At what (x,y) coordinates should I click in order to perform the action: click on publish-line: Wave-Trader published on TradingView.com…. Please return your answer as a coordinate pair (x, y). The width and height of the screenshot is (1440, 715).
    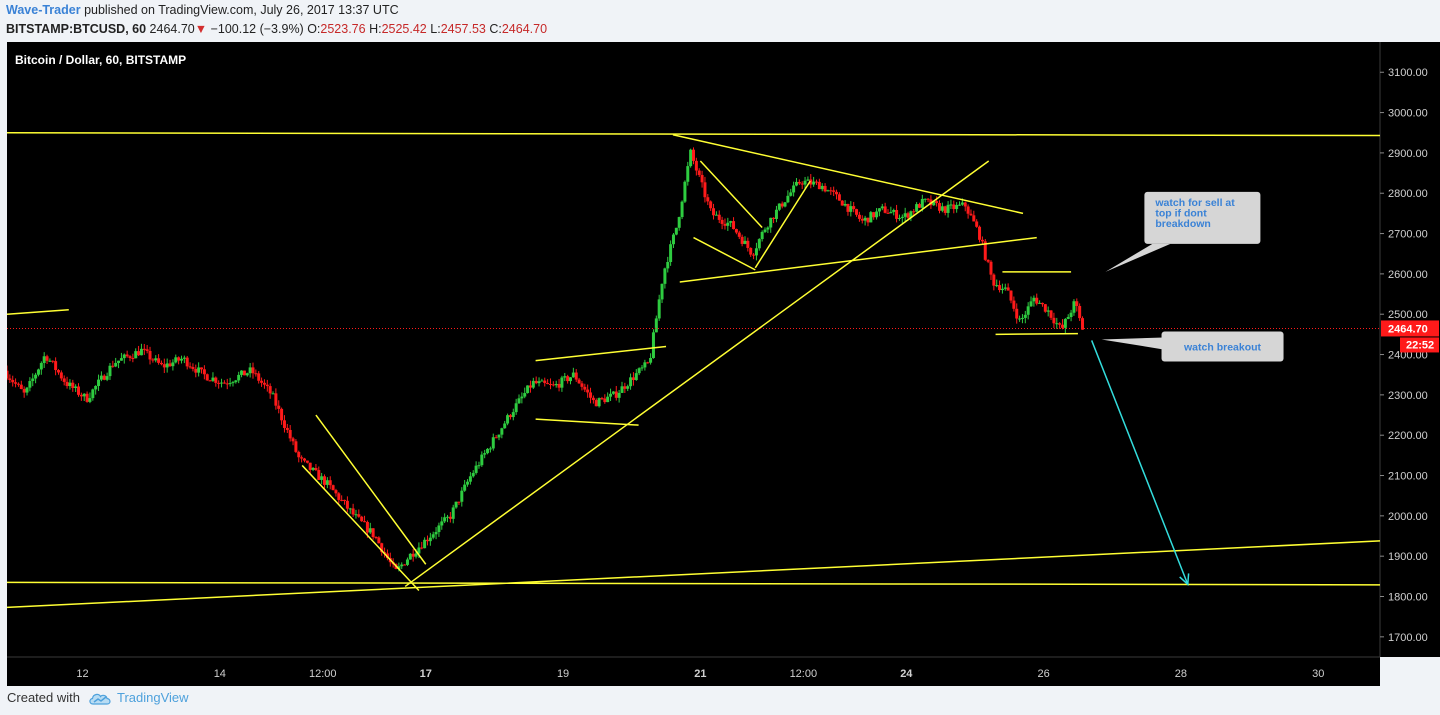
    Looking at the image, I should click on (202, 10).